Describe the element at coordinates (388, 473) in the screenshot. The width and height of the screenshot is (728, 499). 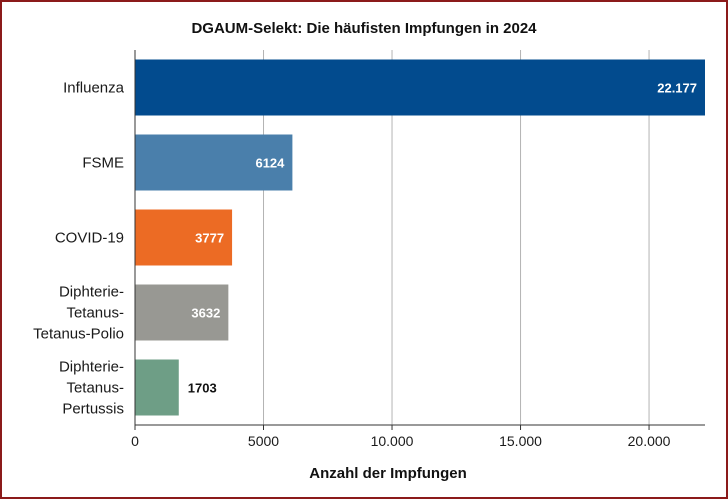
I see `x-axis-title: Anzahl der Impfungen` at that location.